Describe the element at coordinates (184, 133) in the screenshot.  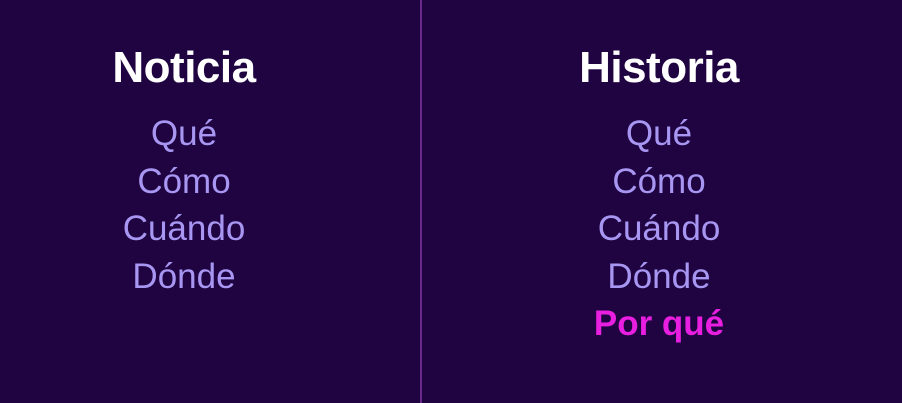
I see `noticia-item-que: Qué` at that location.